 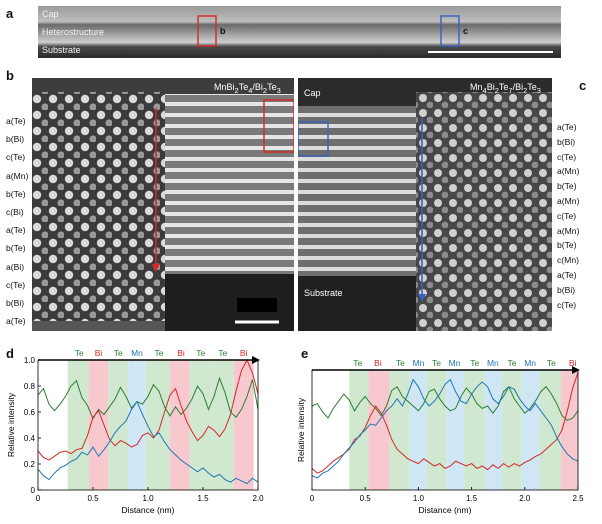 I want to click on panel-c-cap-label: Cap, so click(x=312, y=93).